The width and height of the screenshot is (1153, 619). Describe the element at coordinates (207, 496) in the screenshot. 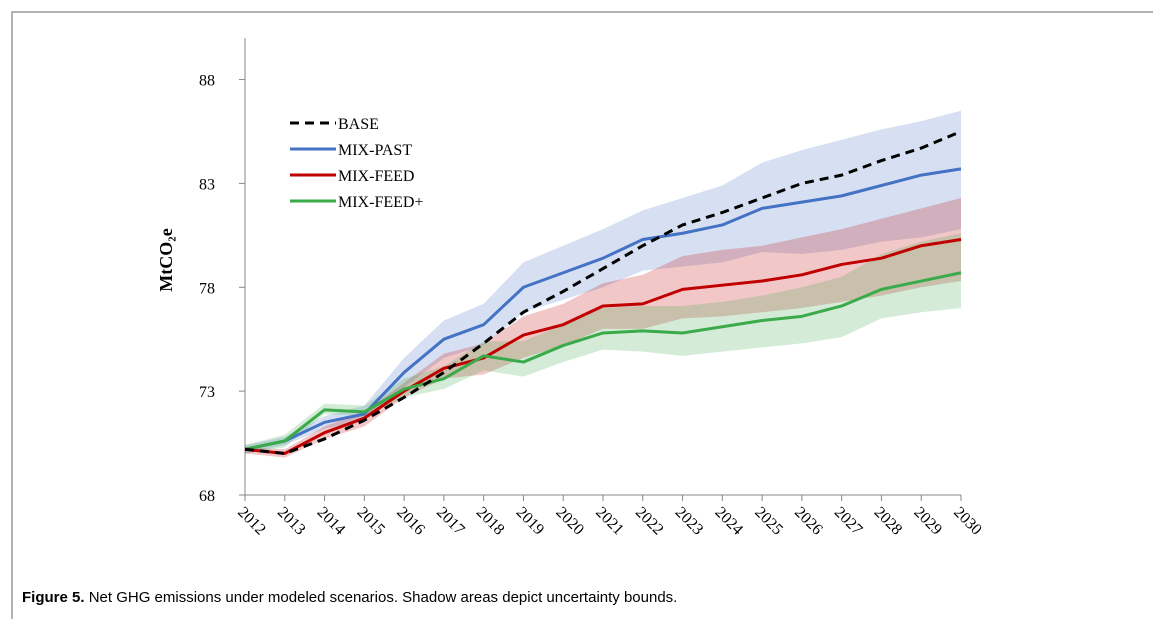

I see `y-tick-label: 68` at that location.